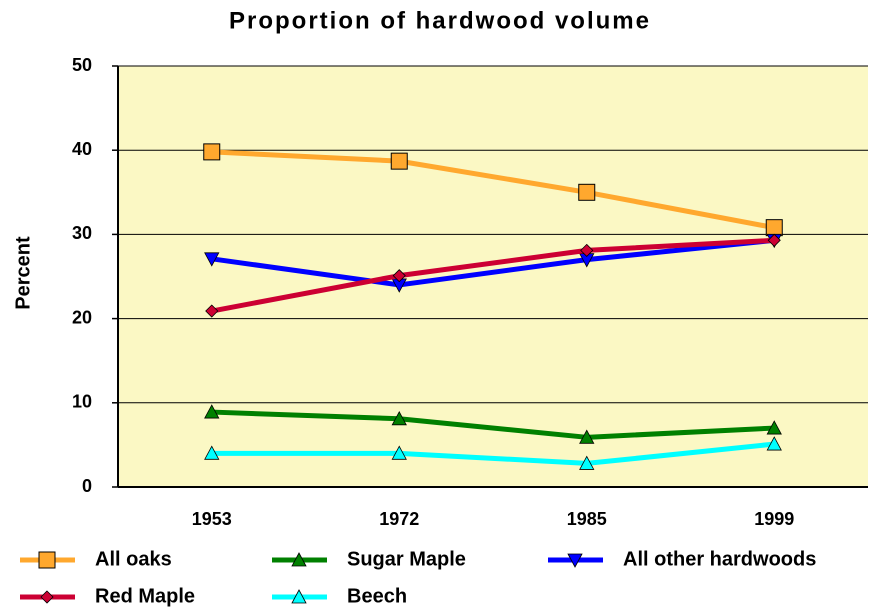  I want to click on y-tick-label: 0, so click(87, 486).